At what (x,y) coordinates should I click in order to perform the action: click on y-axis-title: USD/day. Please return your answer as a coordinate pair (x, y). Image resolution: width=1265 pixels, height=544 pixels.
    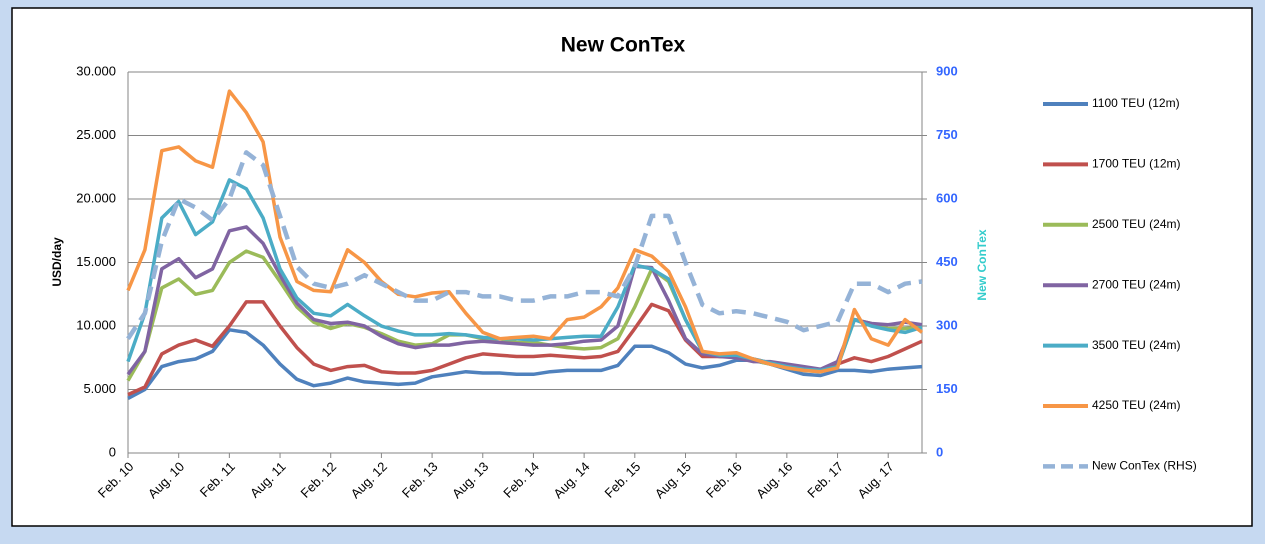
    Looking at the image, I should click on (57, 262).